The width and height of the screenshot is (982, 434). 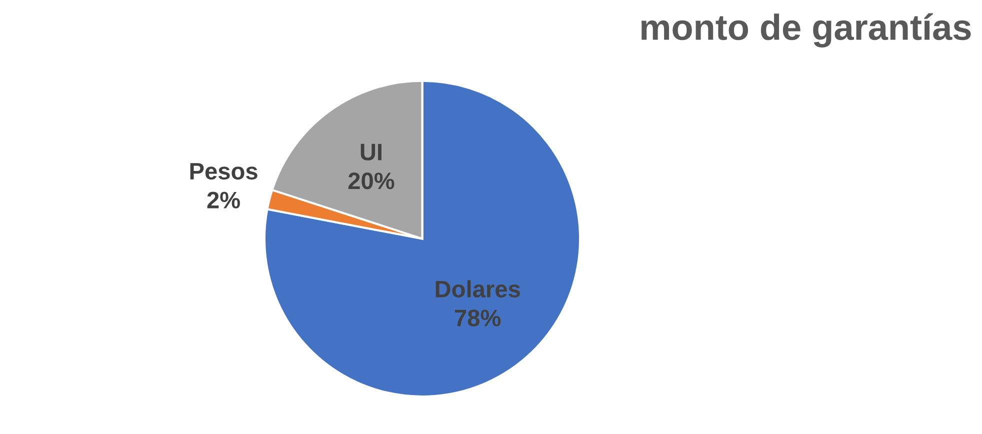 I want to click on slice-label: UI, so click(x=371, y=152).